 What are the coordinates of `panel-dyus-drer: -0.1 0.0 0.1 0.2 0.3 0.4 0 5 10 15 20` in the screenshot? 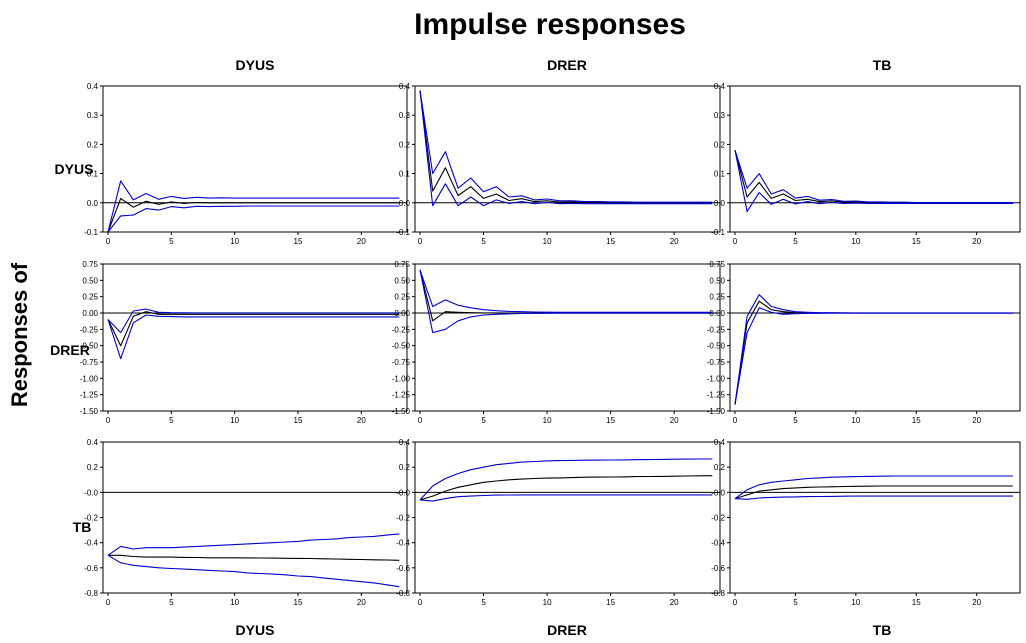 It's located at (558, 164).